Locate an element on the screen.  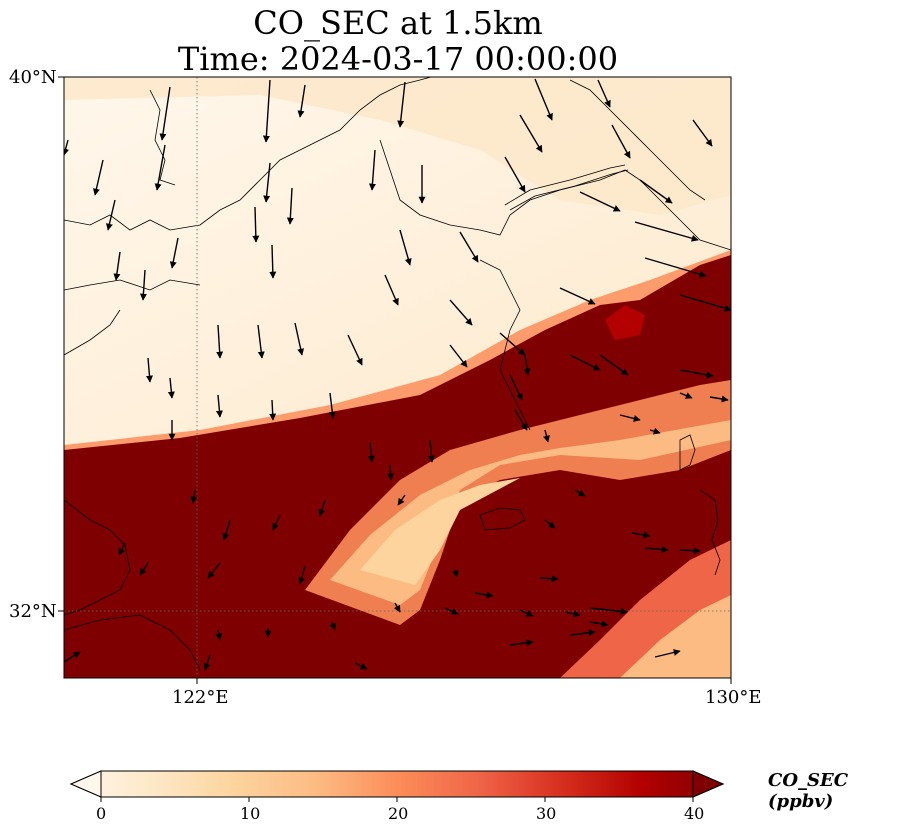
colorbar-tick-0: 0 is located at coordinates (101, 813).